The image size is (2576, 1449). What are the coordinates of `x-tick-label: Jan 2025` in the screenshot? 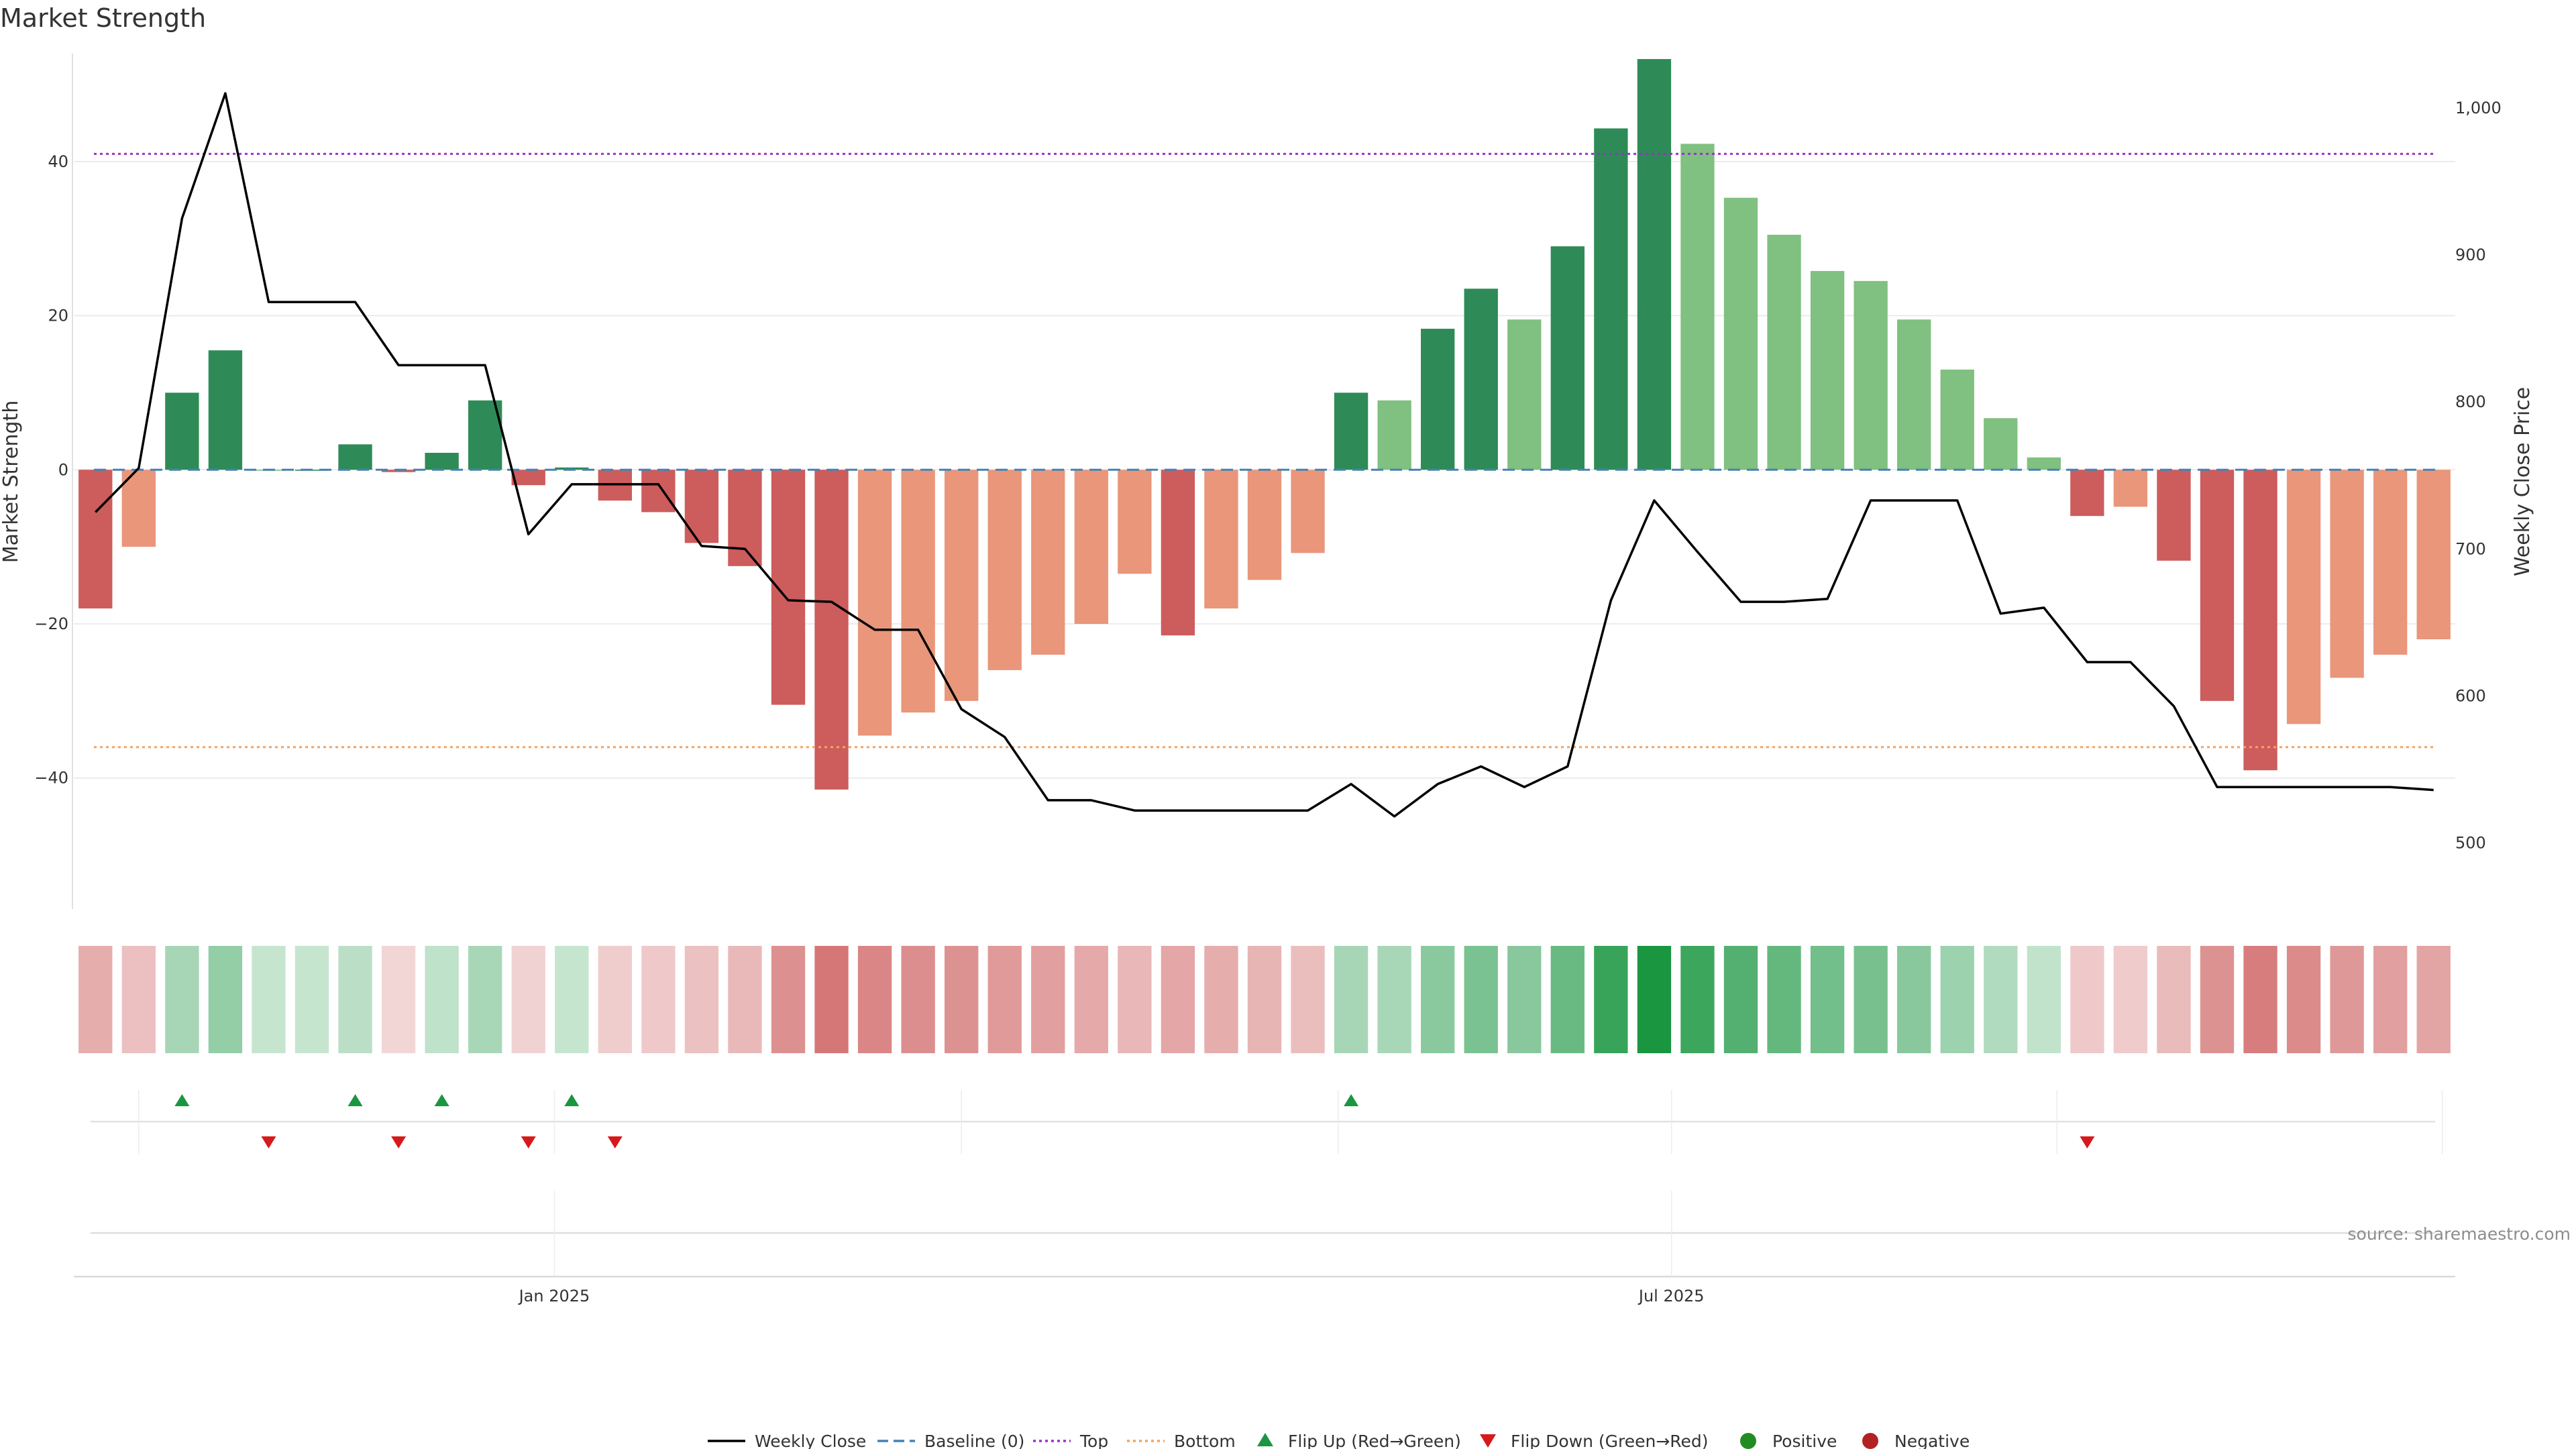 It's located at (554, 1296).